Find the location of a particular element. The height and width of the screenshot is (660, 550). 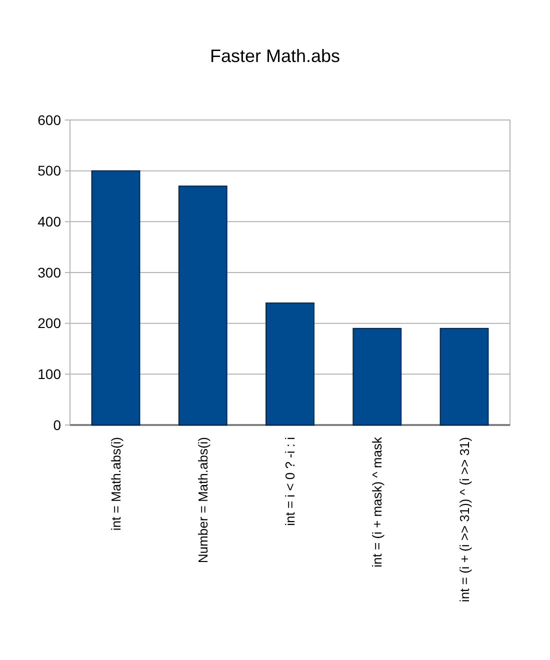

x-tick-label: int = Math.abs(i) is located at coordinates (116, 484).